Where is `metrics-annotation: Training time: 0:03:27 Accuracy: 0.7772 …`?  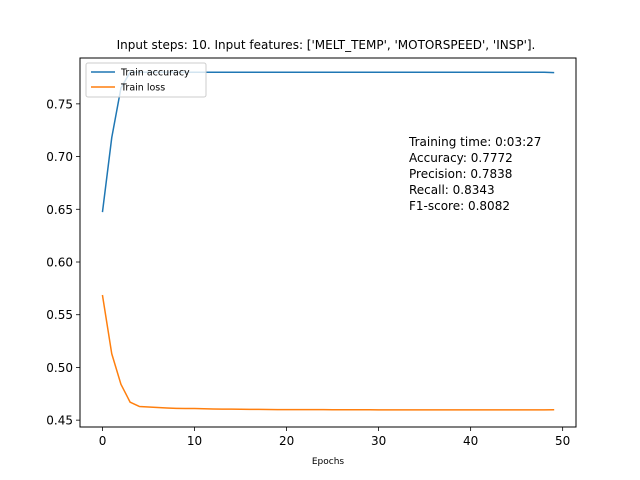
metrics-annotation: Training time: 0:03:27 Accuracy: 0.7772 … is located at coordinates (474, 174).